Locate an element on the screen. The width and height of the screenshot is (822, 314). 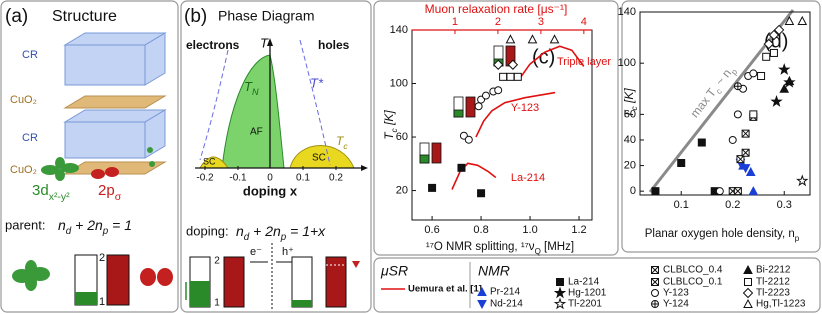
annotation: Y-123 is located at coordinates (525, 108).